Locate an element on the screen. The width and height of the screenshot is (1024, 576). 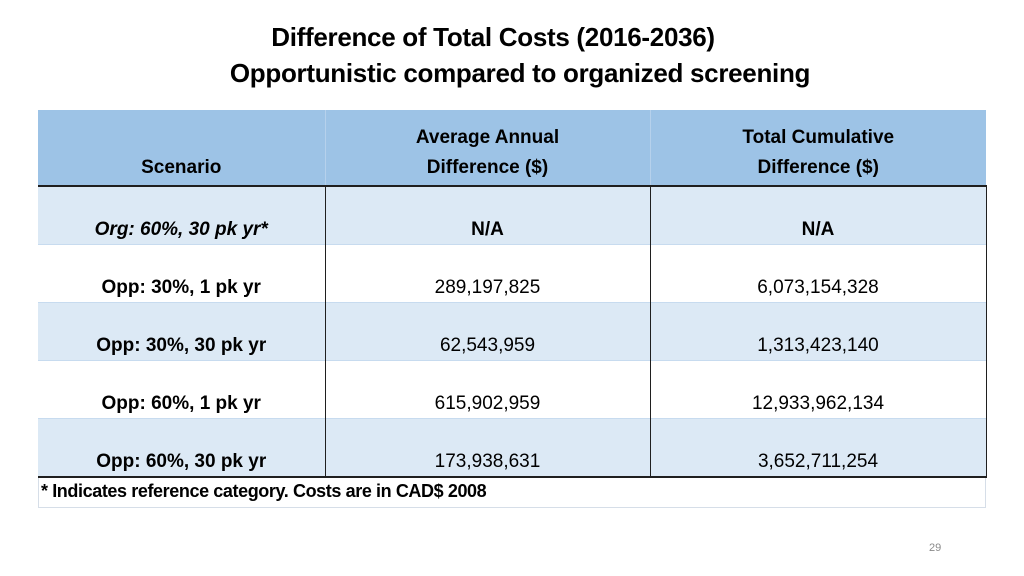
header-average-annual-line2: Difference ($) is located at coordinates (487, 167).